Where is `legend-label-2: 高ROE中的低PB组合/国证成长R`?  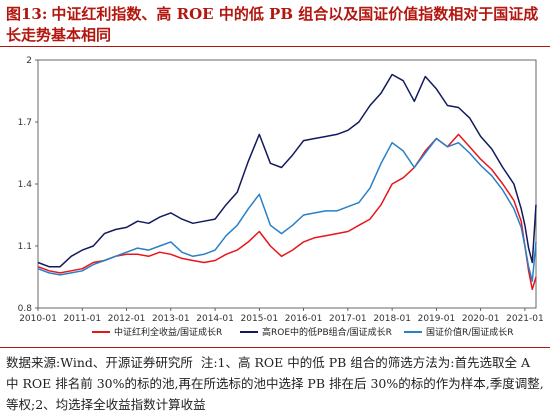 legend-label-2: 高ROE中的低PB组合/国证成长R is located at coordinates (327, 332).